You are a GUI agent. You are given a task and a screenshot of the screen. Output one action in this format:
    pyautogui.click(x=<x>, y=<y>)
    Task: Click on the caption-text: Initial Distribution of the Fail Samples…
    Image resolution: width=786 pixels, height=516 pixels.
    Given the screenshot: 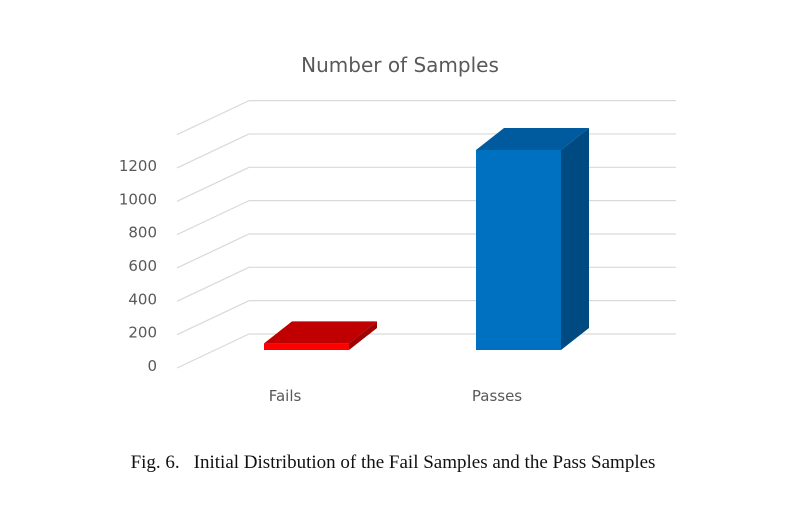 What is the action you would take?
    pyautogui.click(x=424, y=462)
    